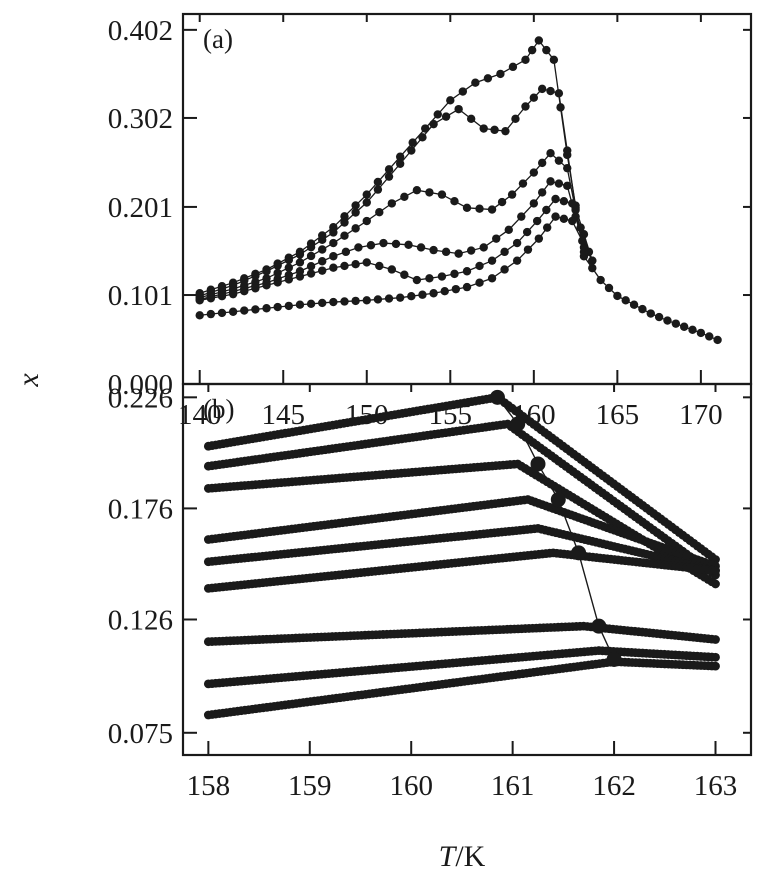  Describe the element at coordinates (140, 31) in the screenshot. I see `y-tick-label: 0.402` at that location.